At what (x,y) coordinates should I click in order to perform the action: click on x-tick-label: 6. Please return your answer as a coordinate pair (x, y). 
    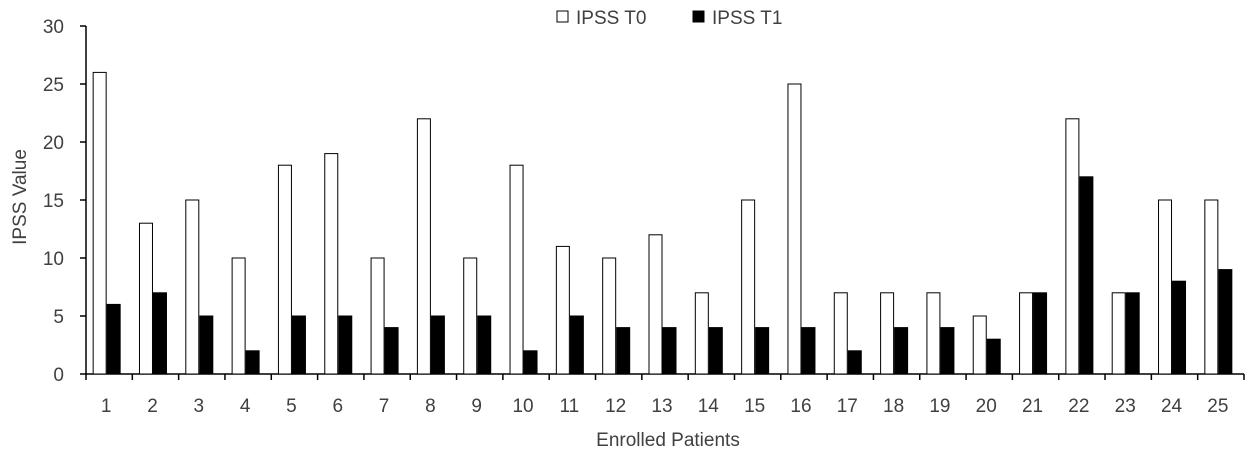
    Looking at the image, I should click on (337, 406).